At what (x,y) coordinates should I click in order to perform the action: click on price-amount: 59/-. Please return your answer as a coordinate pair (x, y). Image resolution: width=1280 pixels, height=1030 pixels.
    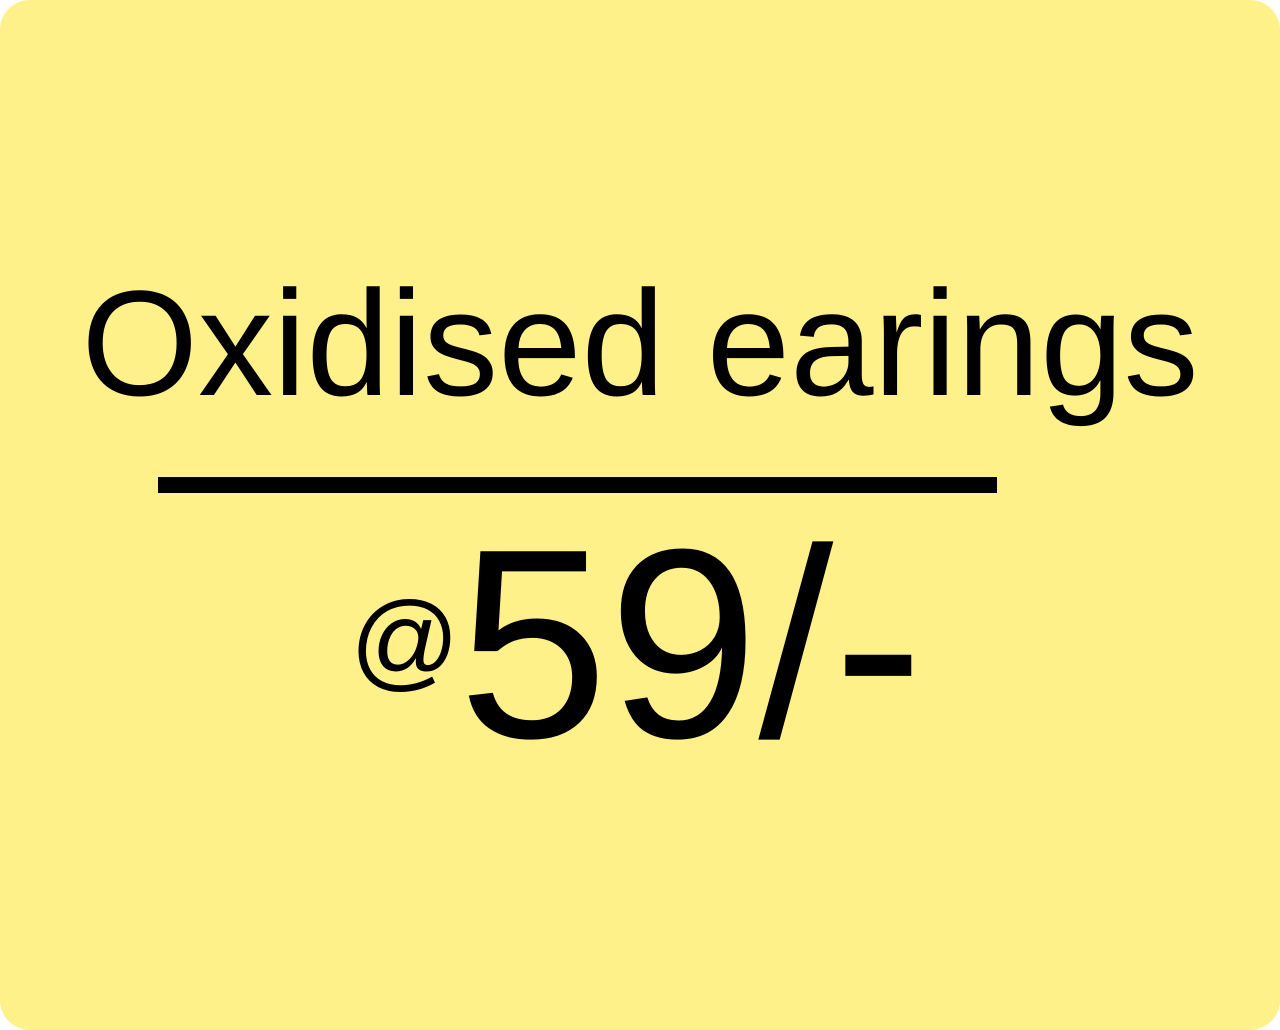
    Looking at the image, I should click on (691, 644).